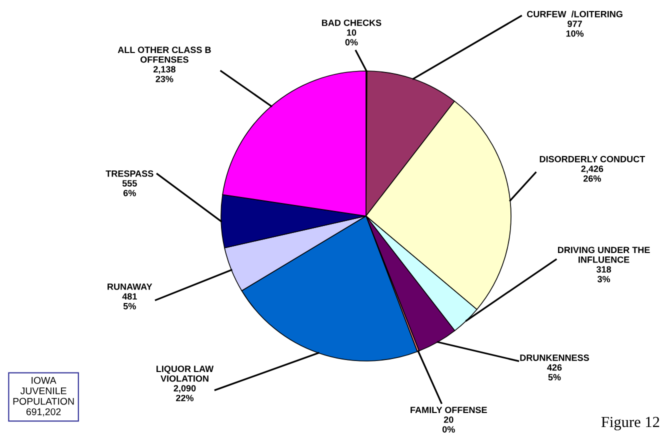  I want to click on slice-label: LIQUOR LAW VIOLATION, so click(185, 374).